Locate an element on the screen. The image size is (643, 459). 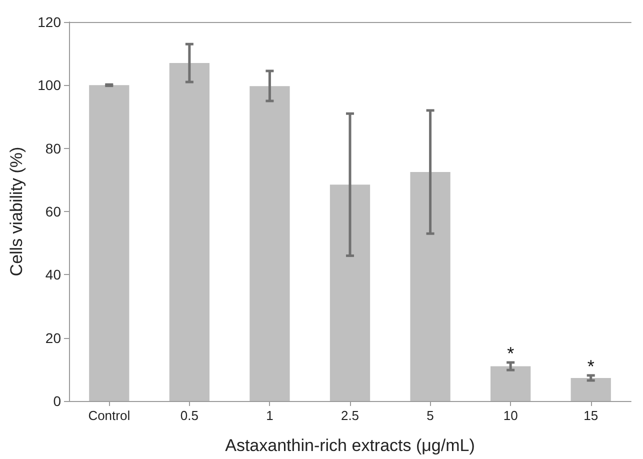
y-tick-label: 20 is located at coordinates (53, 338).